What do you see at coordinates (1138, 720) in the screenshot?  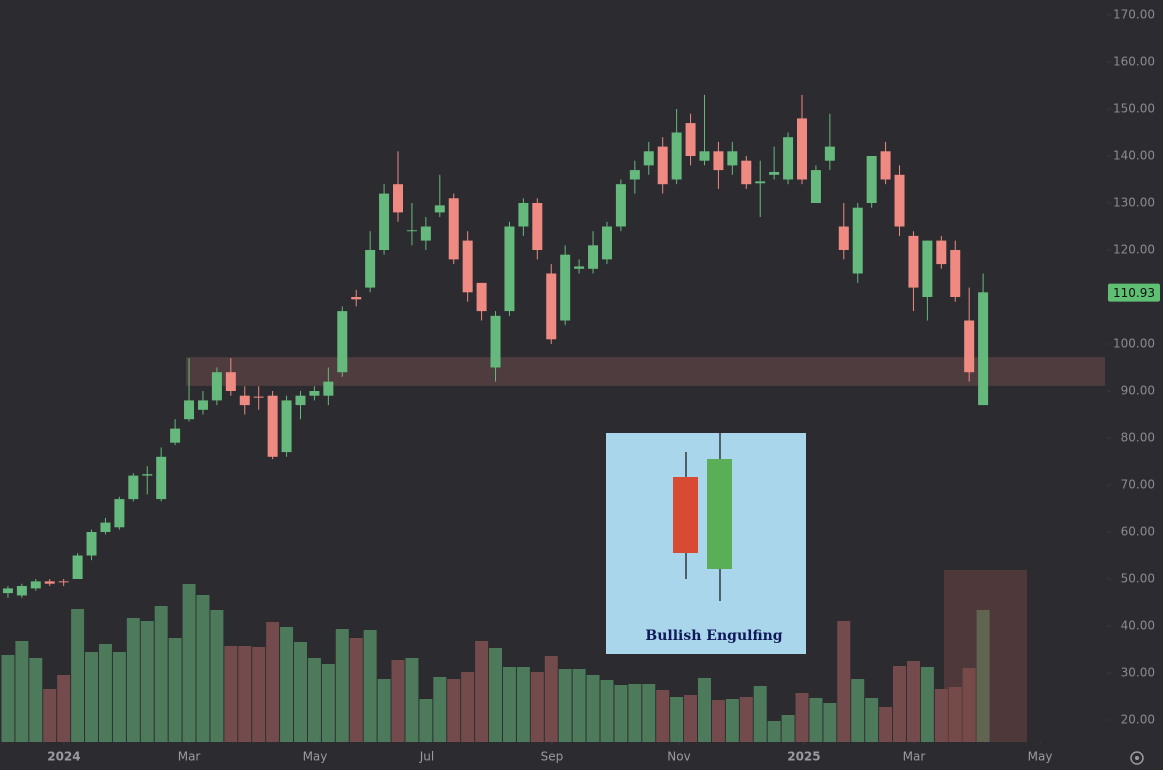 I see `y-tick-label: 20.00` at bounding box center [1138, 720].